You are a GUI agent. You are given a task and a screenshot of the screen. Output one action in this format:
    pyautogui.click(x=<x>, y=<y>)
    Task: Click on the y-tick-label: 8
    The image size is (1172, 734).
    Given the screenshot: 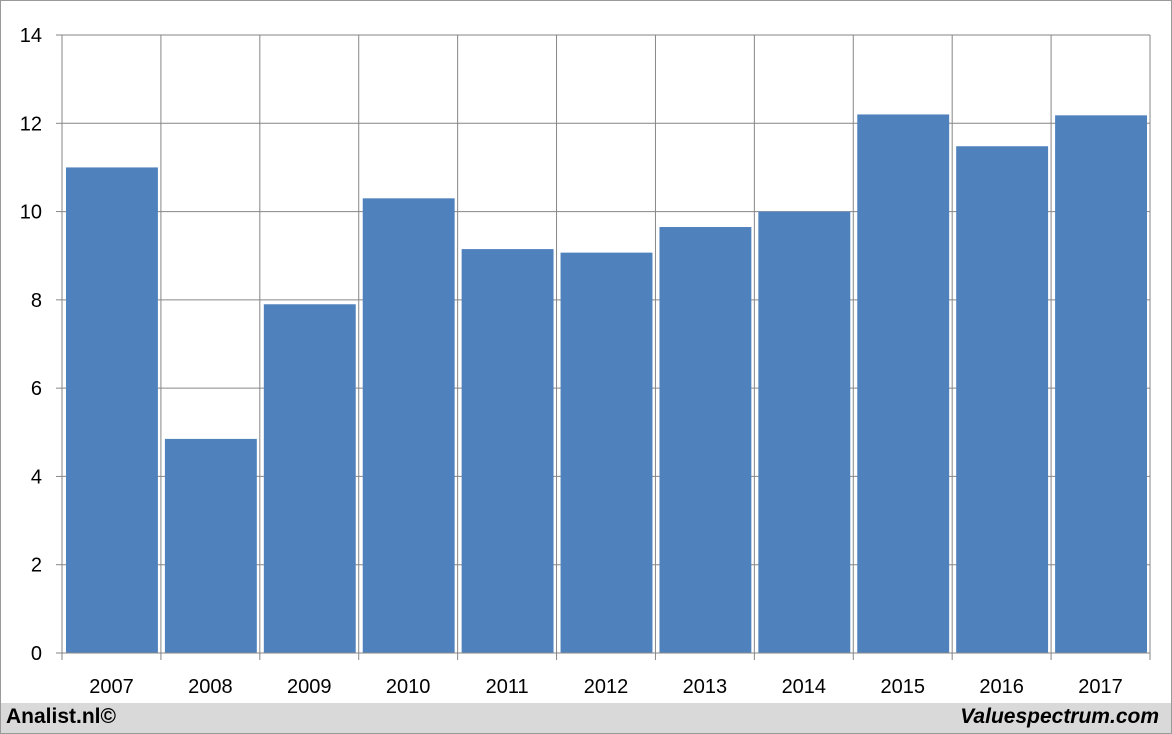 What is the action you would take?
    pyautogui.click(x=36, y=301)
    